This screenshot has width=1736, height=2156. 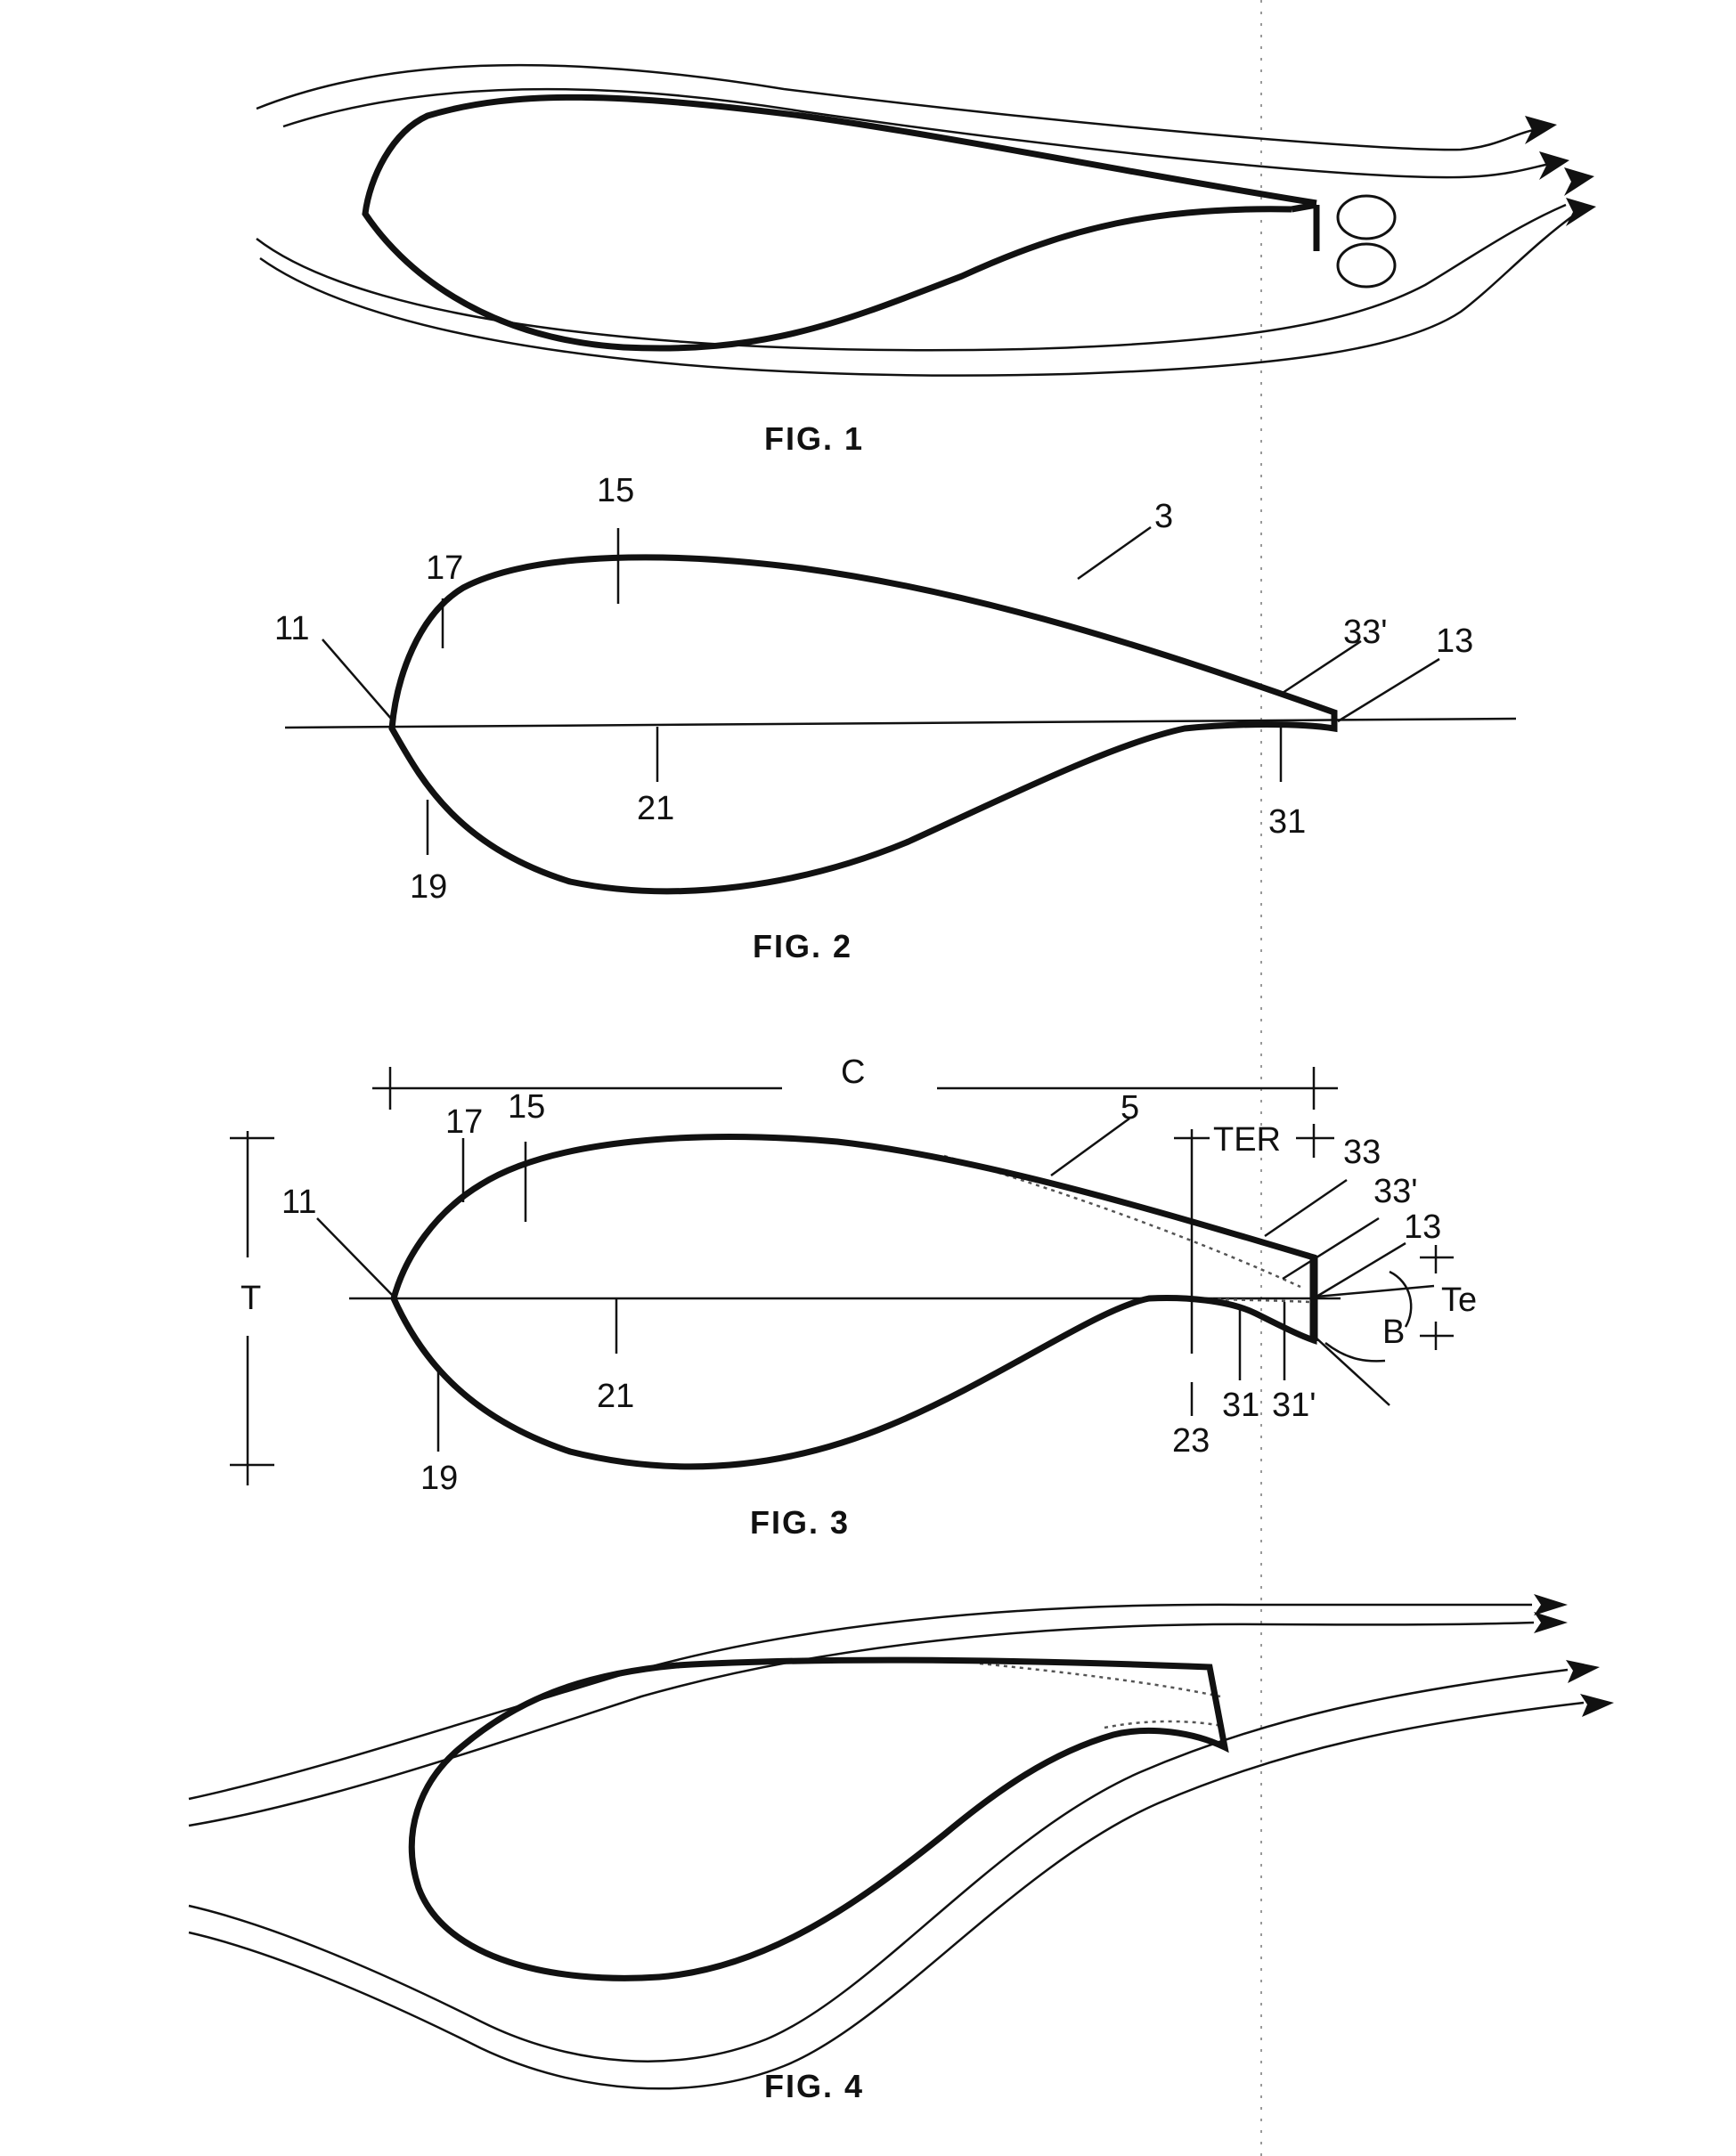 What do you see at coordinates (1122, 1221) in the screenshot?
I see `fig3-baseline-profile` at bounding box center [1122, 1221].